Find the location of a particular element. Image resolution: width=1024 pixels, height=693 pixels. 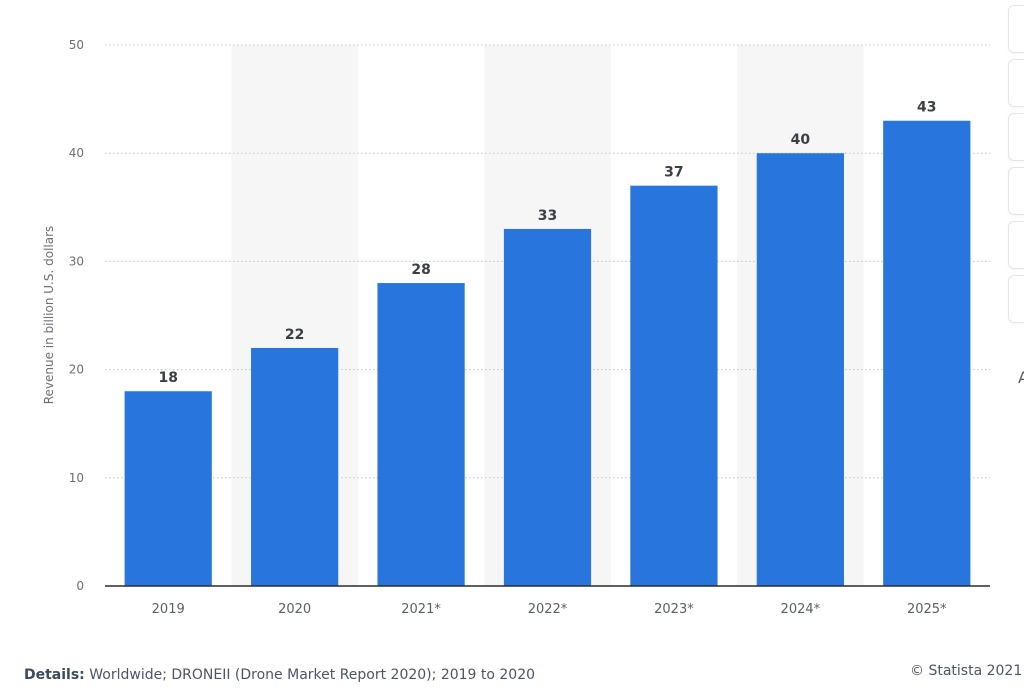

y-tick-label: 40 is located at coordinates (76, 153).